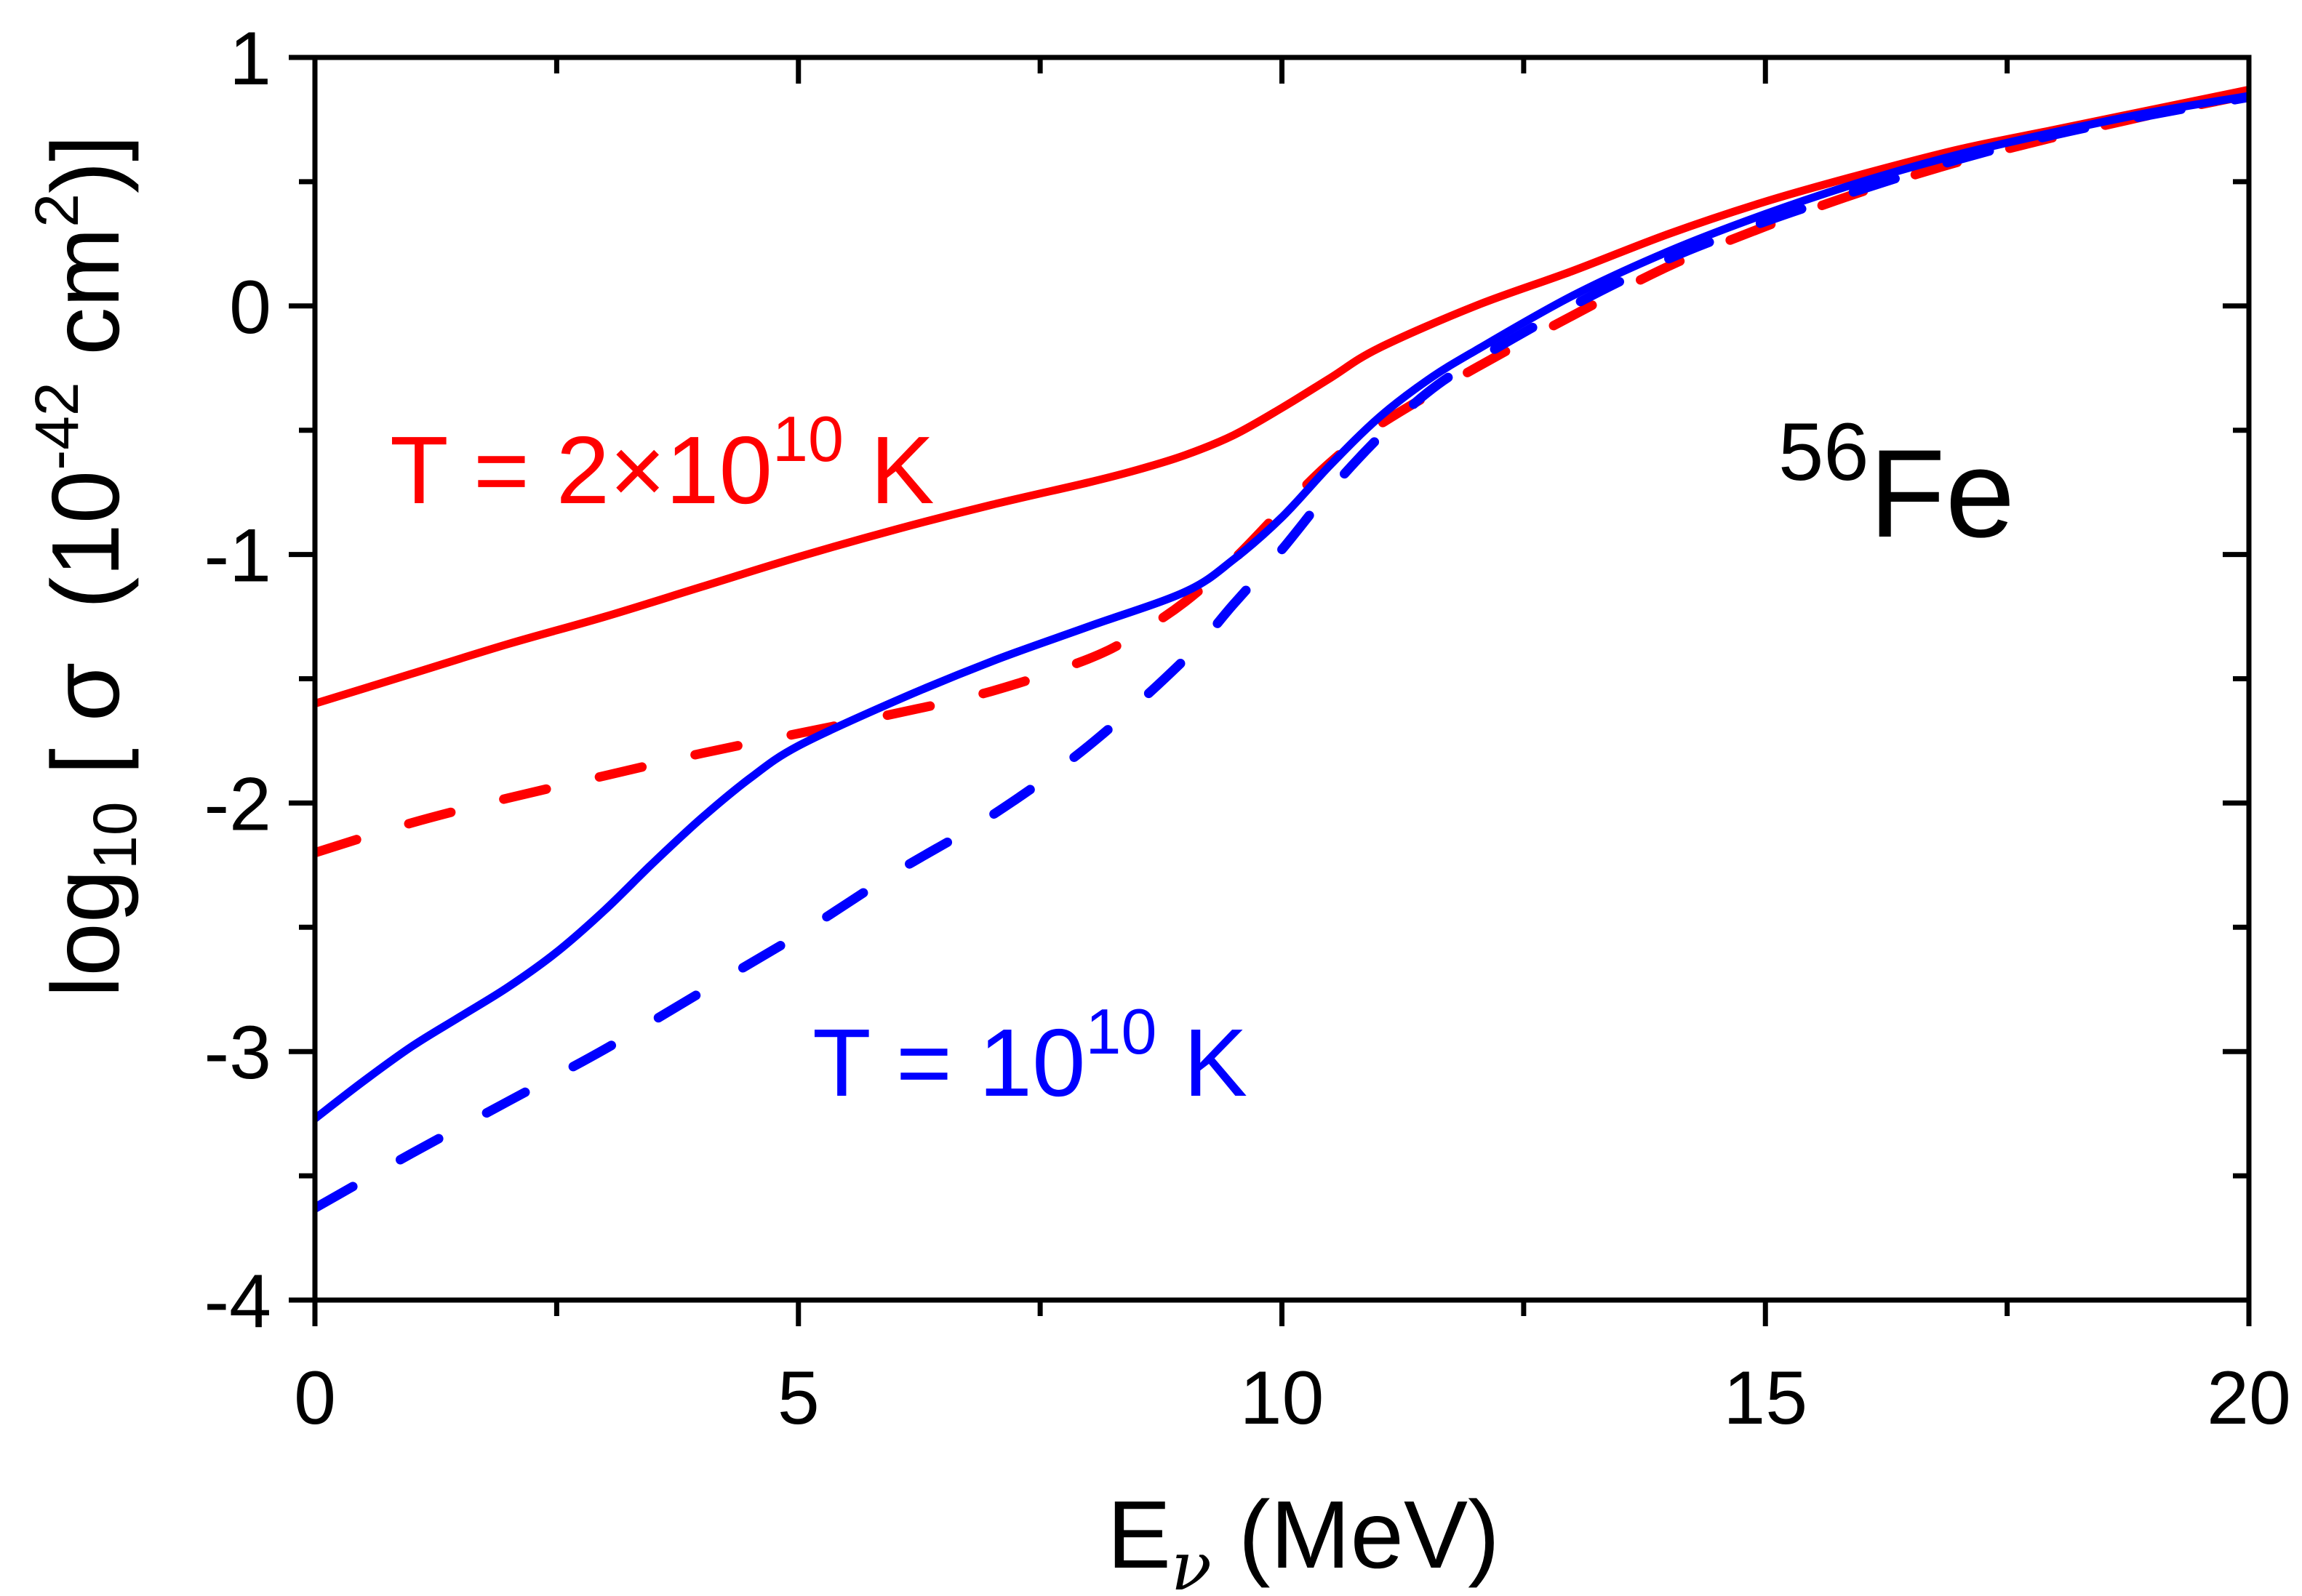  I want to click on y-axis-title-suffix: )], so click(85, 164).